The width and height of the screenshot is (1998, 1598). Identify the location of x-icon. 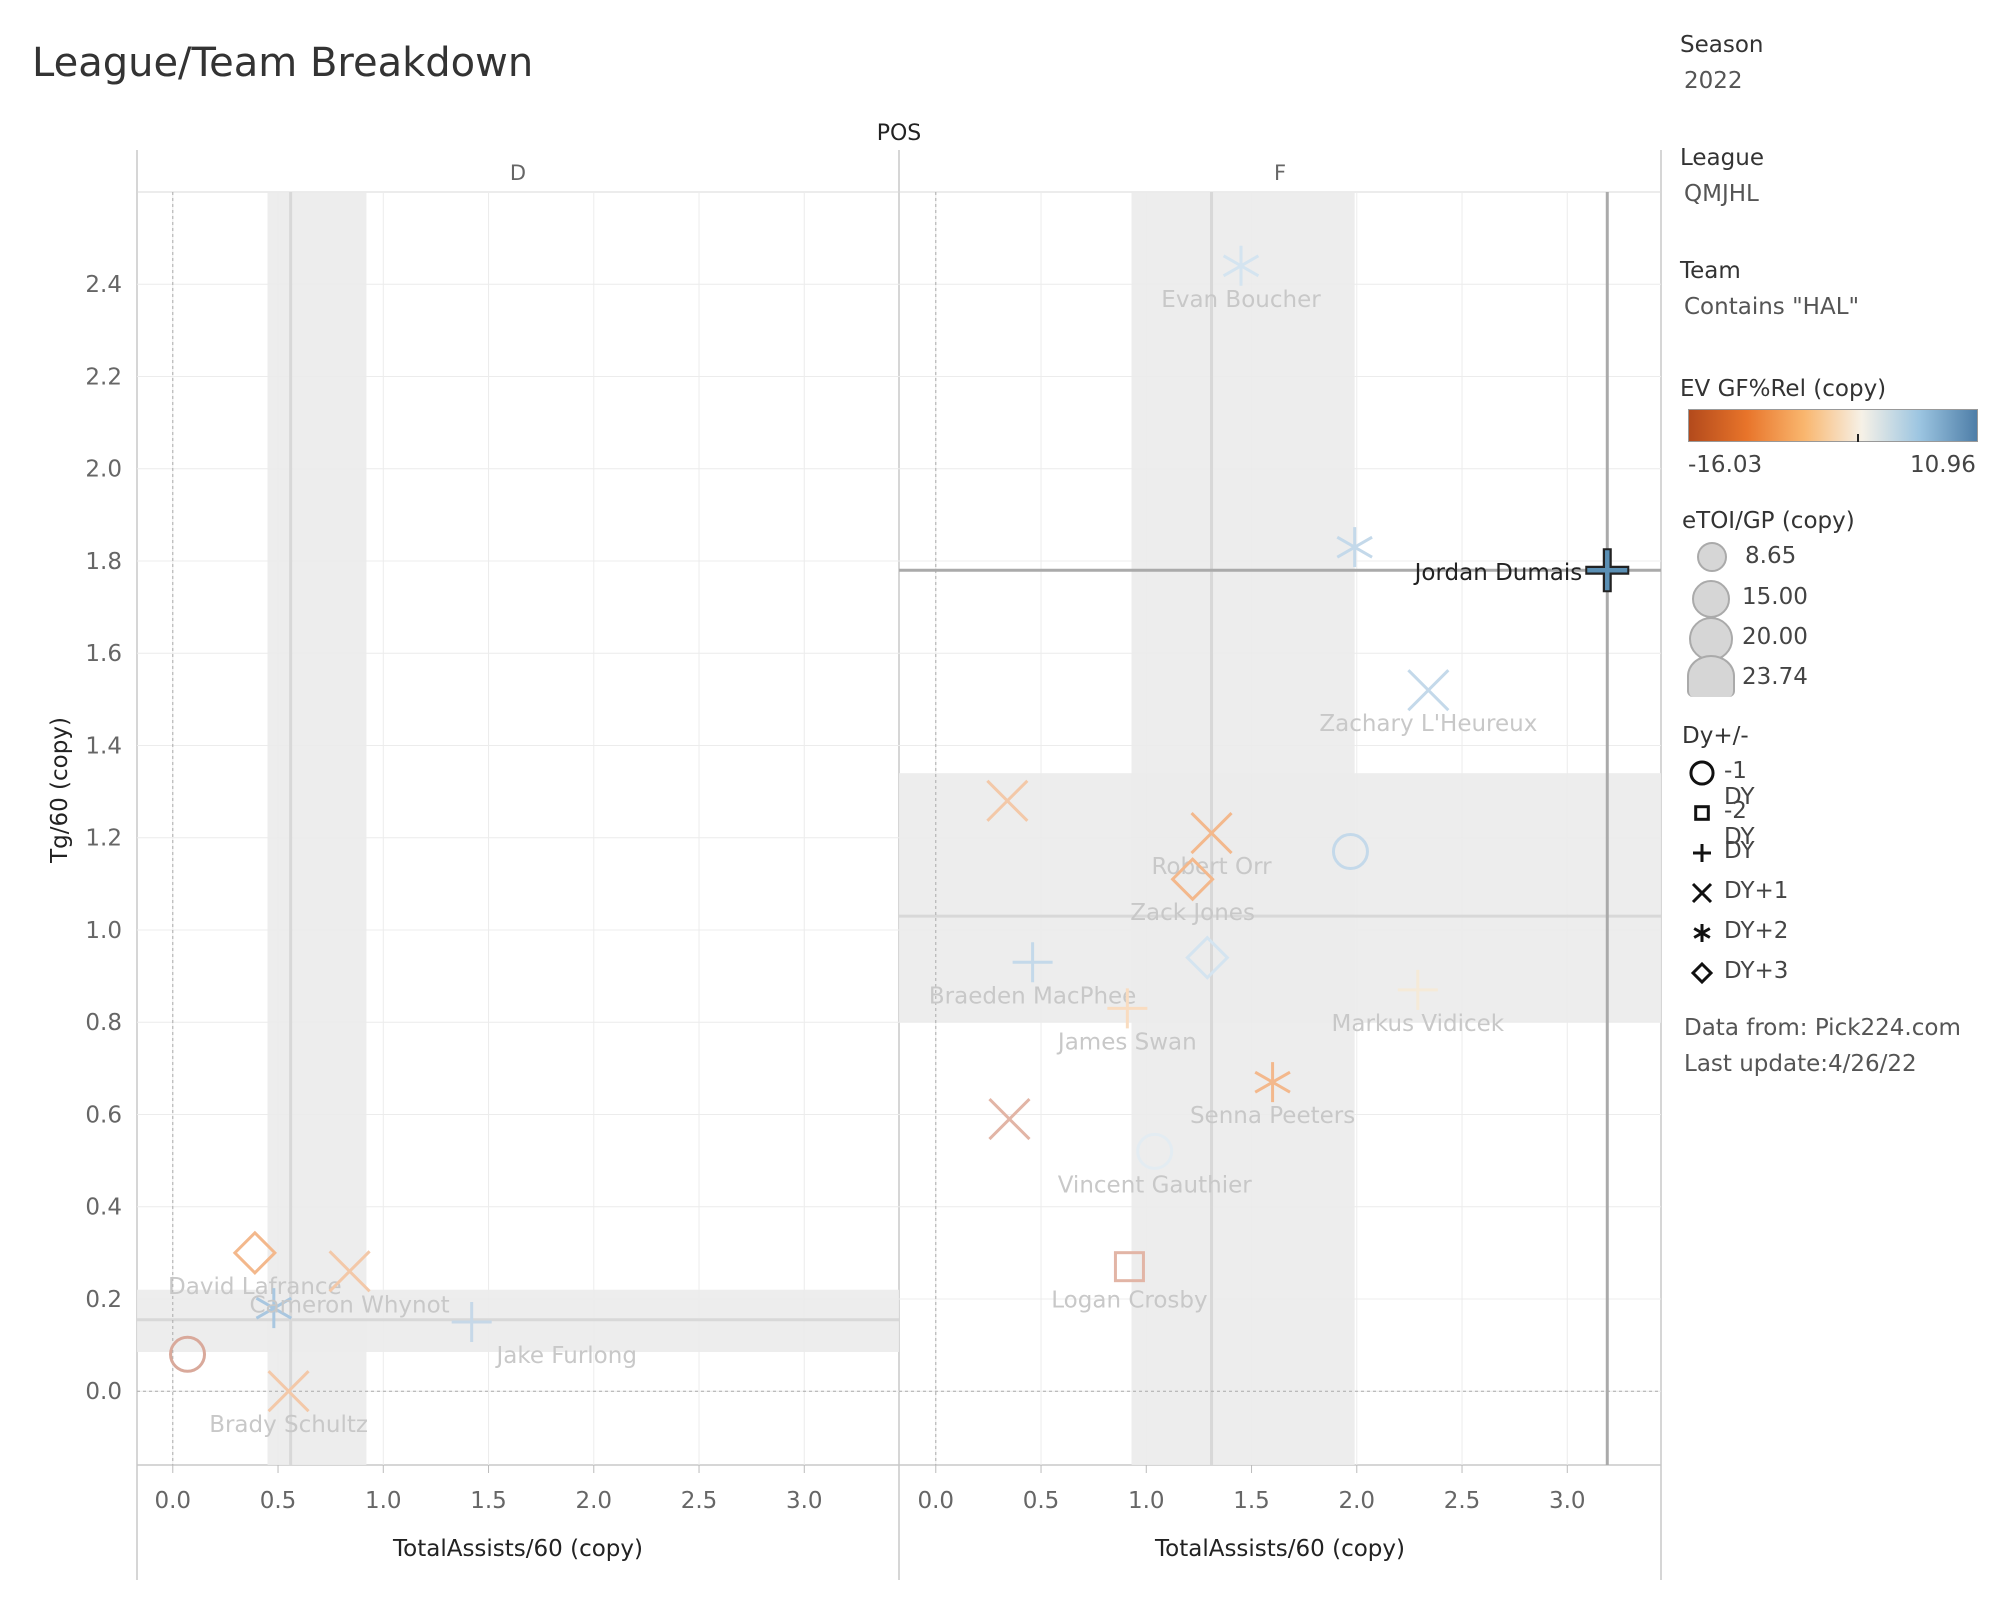
(1702, 893).